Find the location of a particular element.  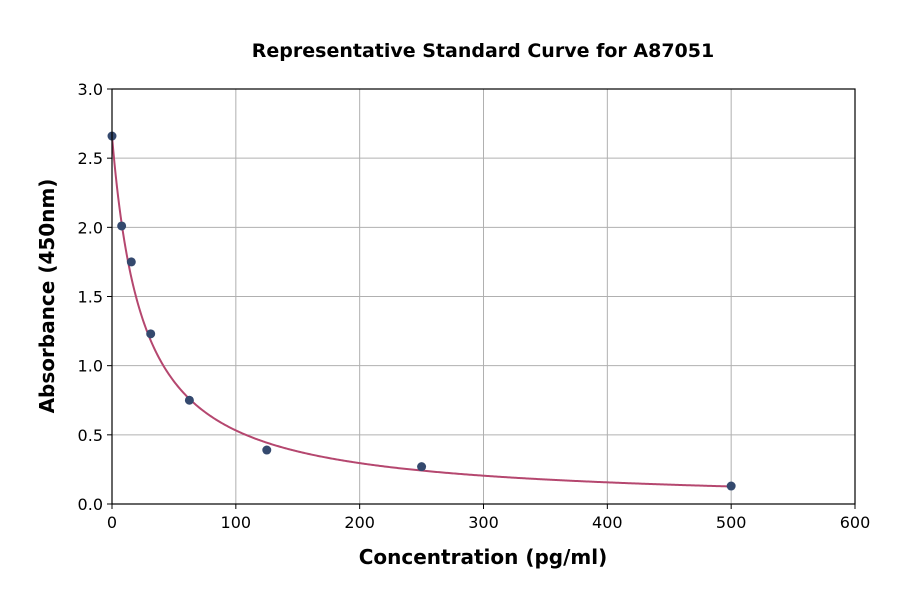

x-axis-label: Concentration (pg/ml) is located at coordinates (483, 557).